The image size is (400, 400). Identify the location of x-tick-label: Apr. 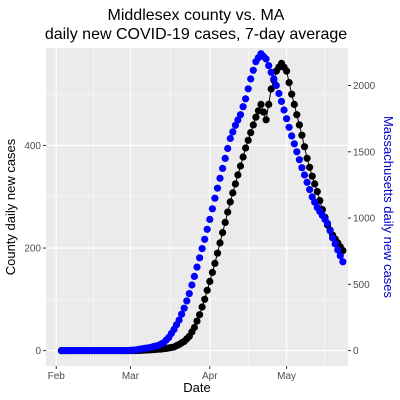
(210, 376).